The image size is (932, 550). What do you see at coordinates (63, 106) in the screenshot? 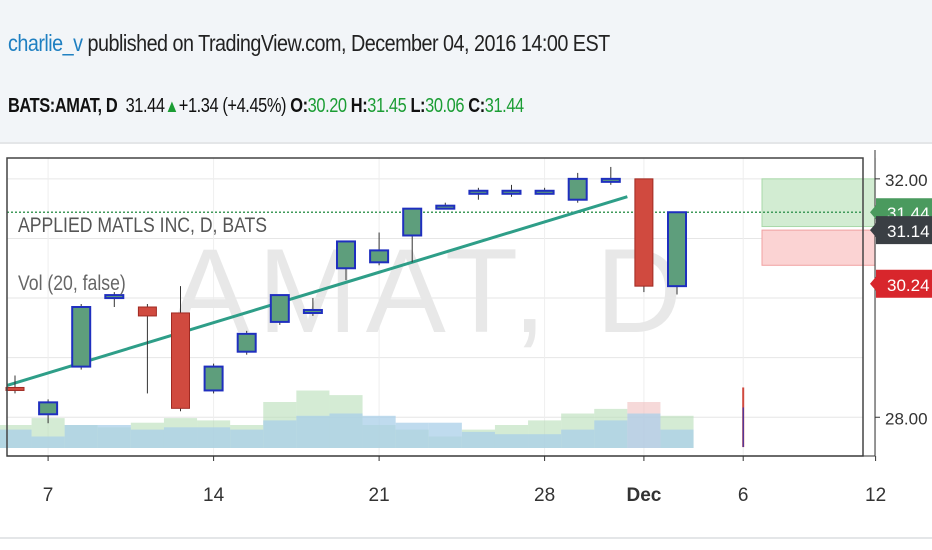
I see `symbol-label: BATS:AMAT, D` at bounding box center [63, 106].